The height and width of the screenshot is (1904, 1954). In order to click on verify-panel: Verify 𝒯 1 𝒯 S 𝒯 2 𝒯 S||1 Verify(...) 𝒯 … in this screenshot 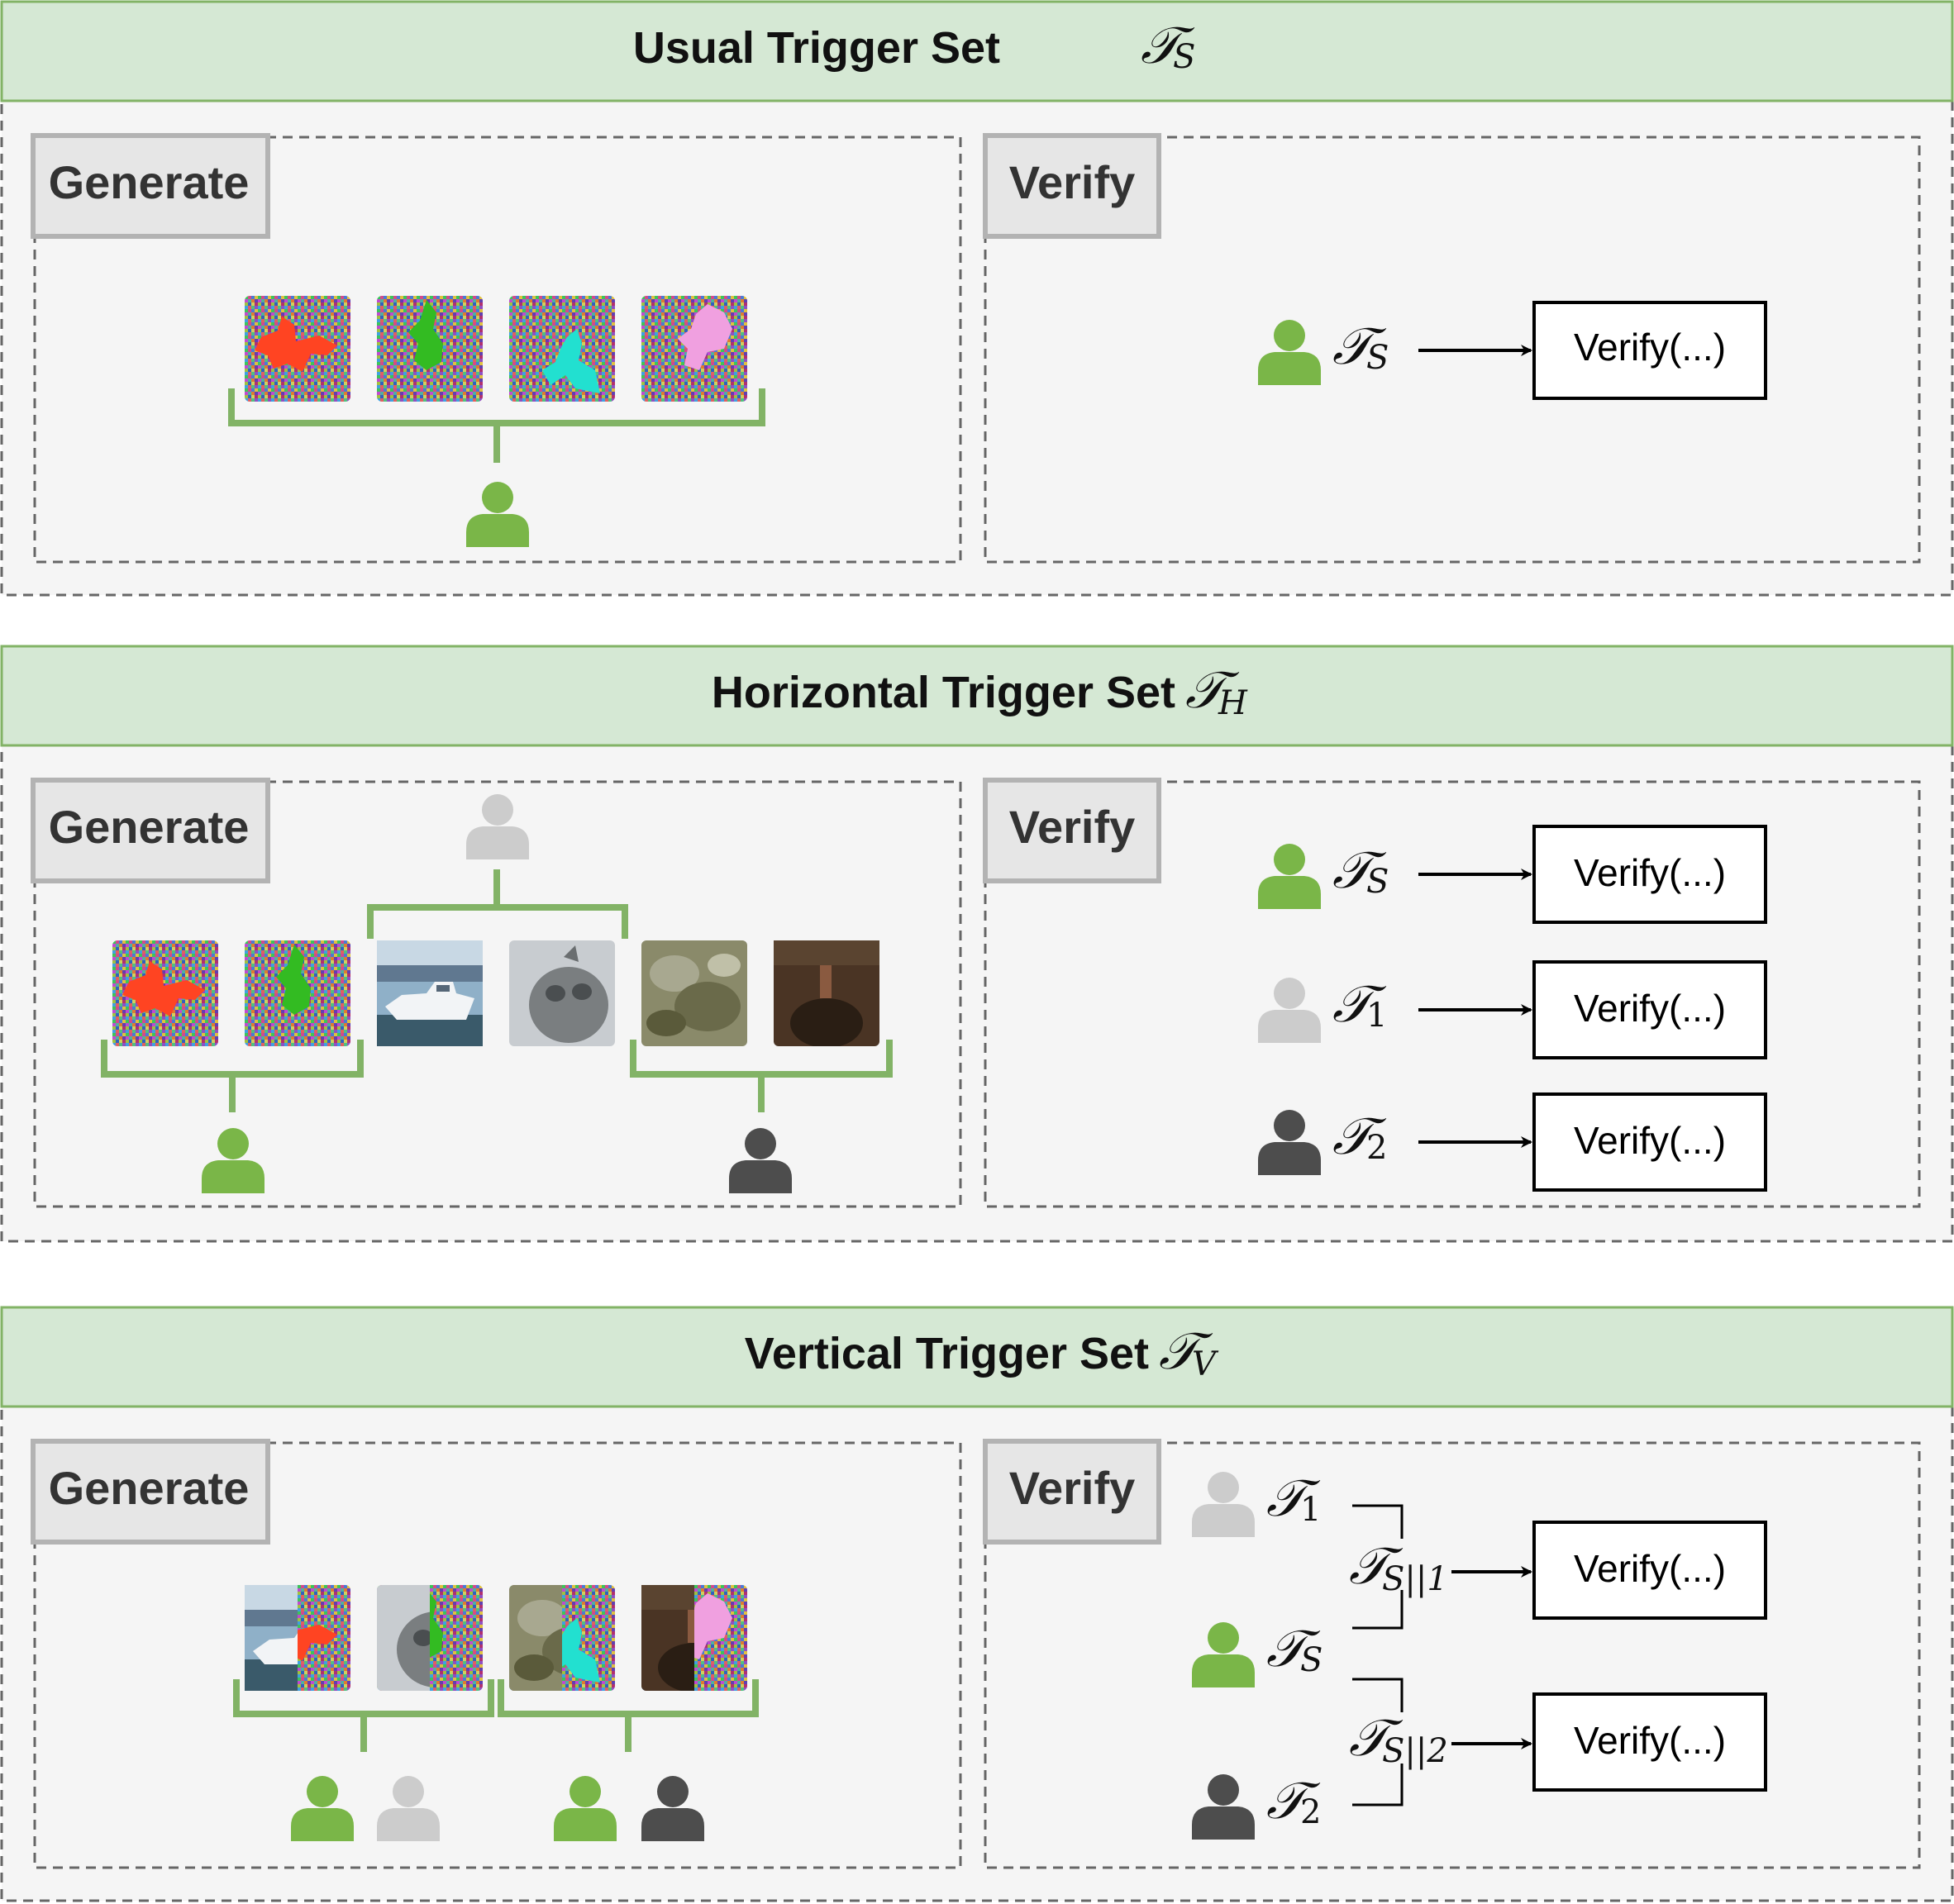, I will do `click(1452, 1654)`.